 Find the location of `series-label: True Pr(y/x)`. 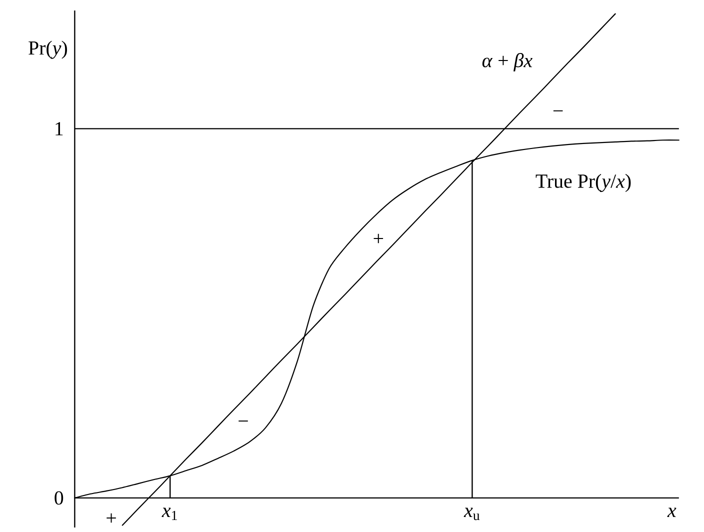

series-label: True Pr(y/x) is located at coordinates (583, 183).